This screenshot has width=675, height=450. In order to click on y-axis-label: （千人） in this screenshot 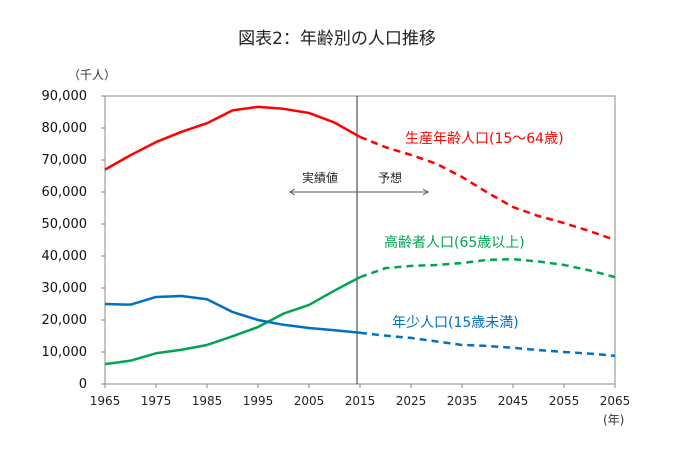, I will do `click(92, 75)`.